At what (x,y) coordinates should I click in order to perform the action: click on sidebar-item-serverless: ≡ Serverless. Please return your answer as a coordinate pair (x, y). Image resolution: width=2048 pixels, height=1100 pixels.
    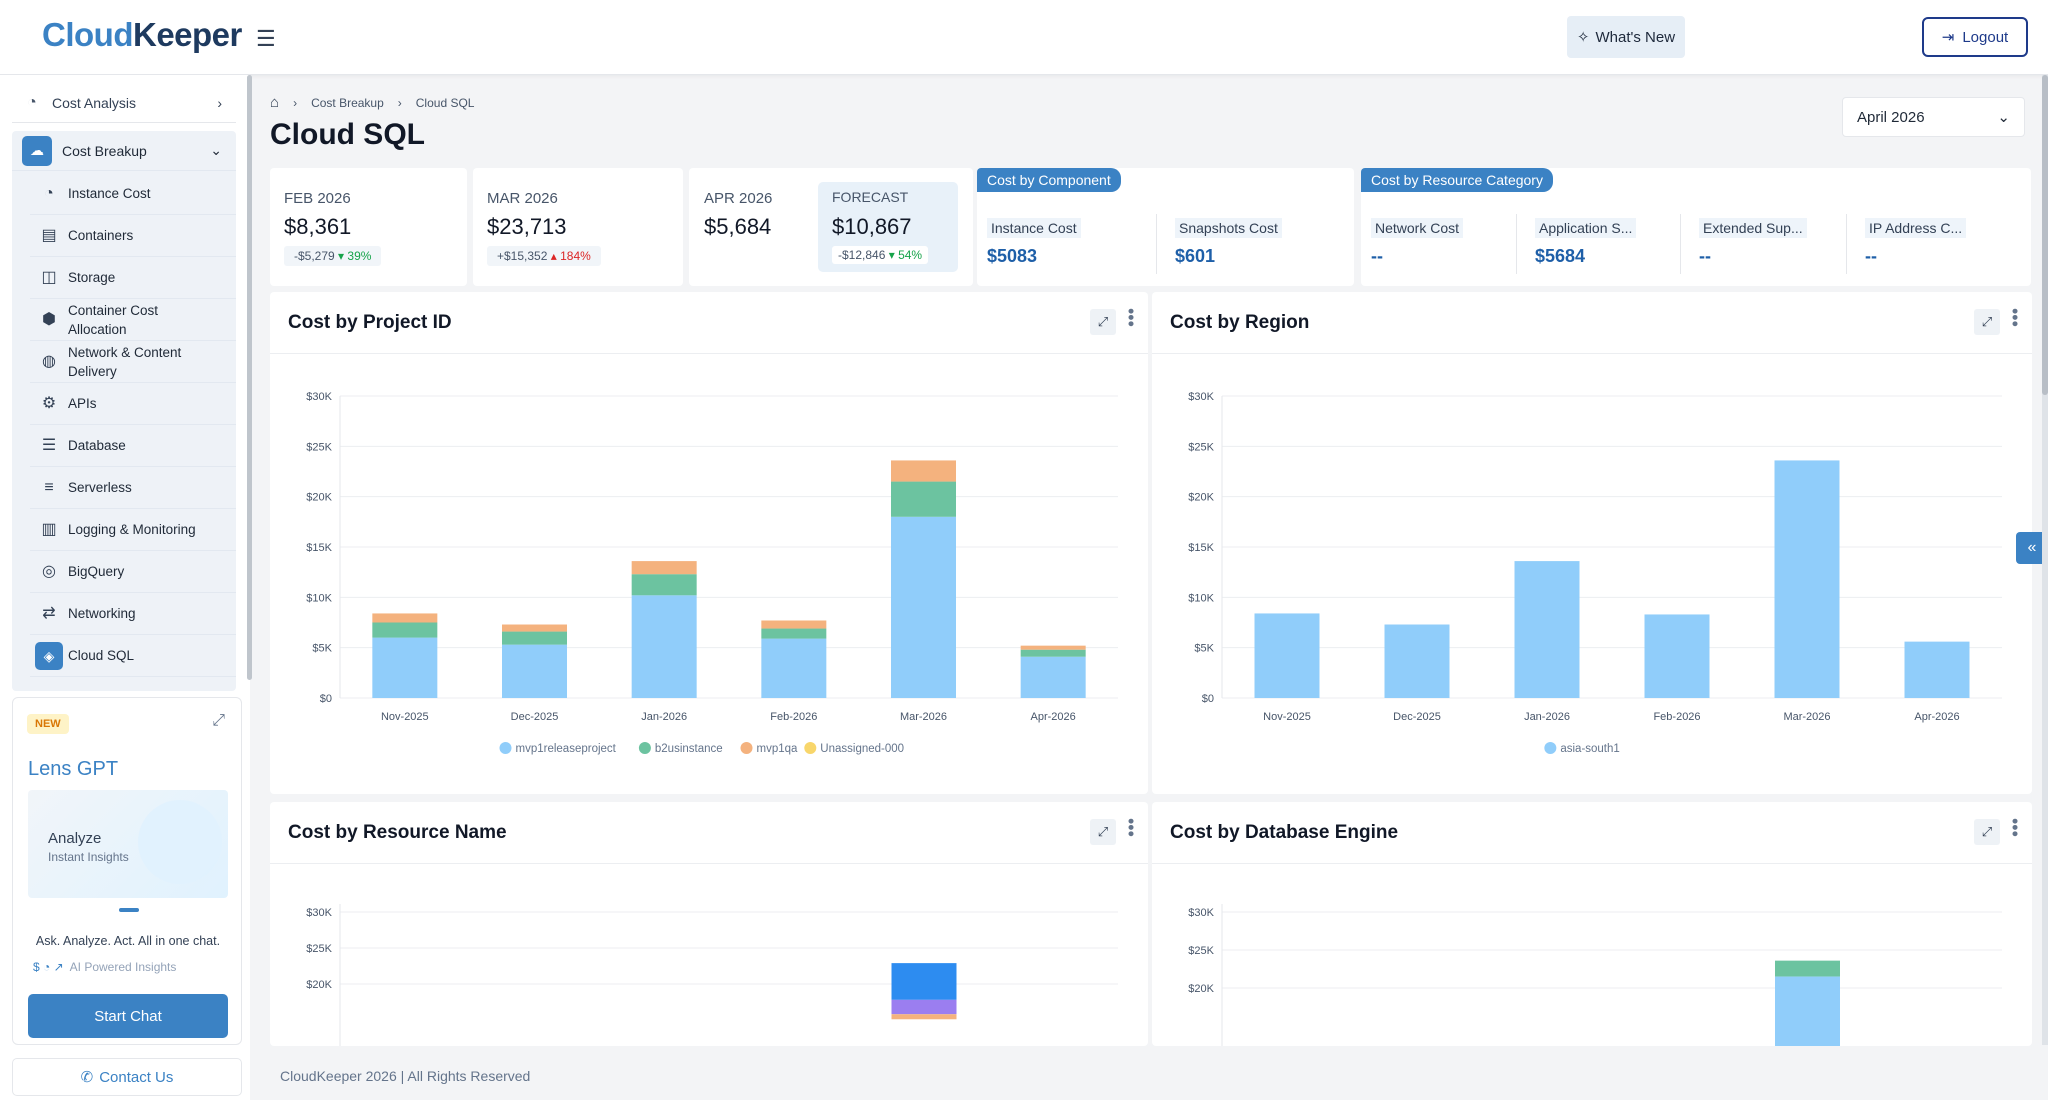
    Looking at the image, I should click on (133, 488).